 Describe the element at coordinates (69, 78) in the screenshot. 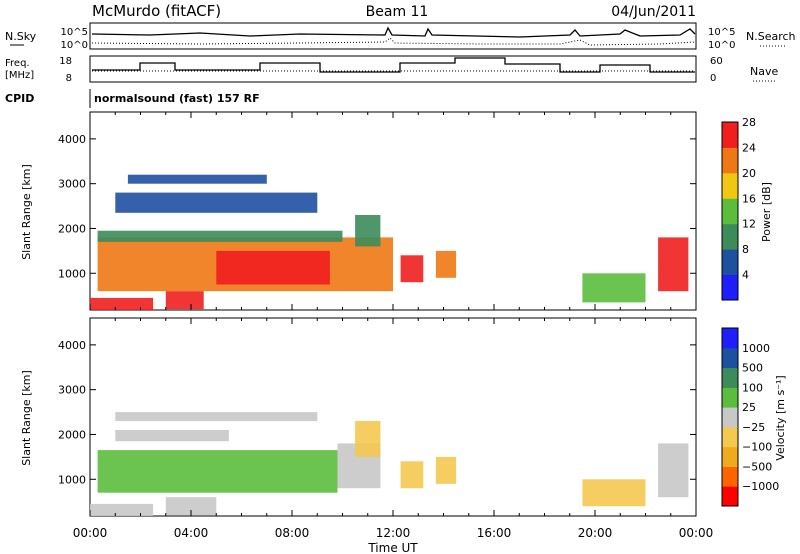

I see `freq-tick-bottom: 8` at that location.